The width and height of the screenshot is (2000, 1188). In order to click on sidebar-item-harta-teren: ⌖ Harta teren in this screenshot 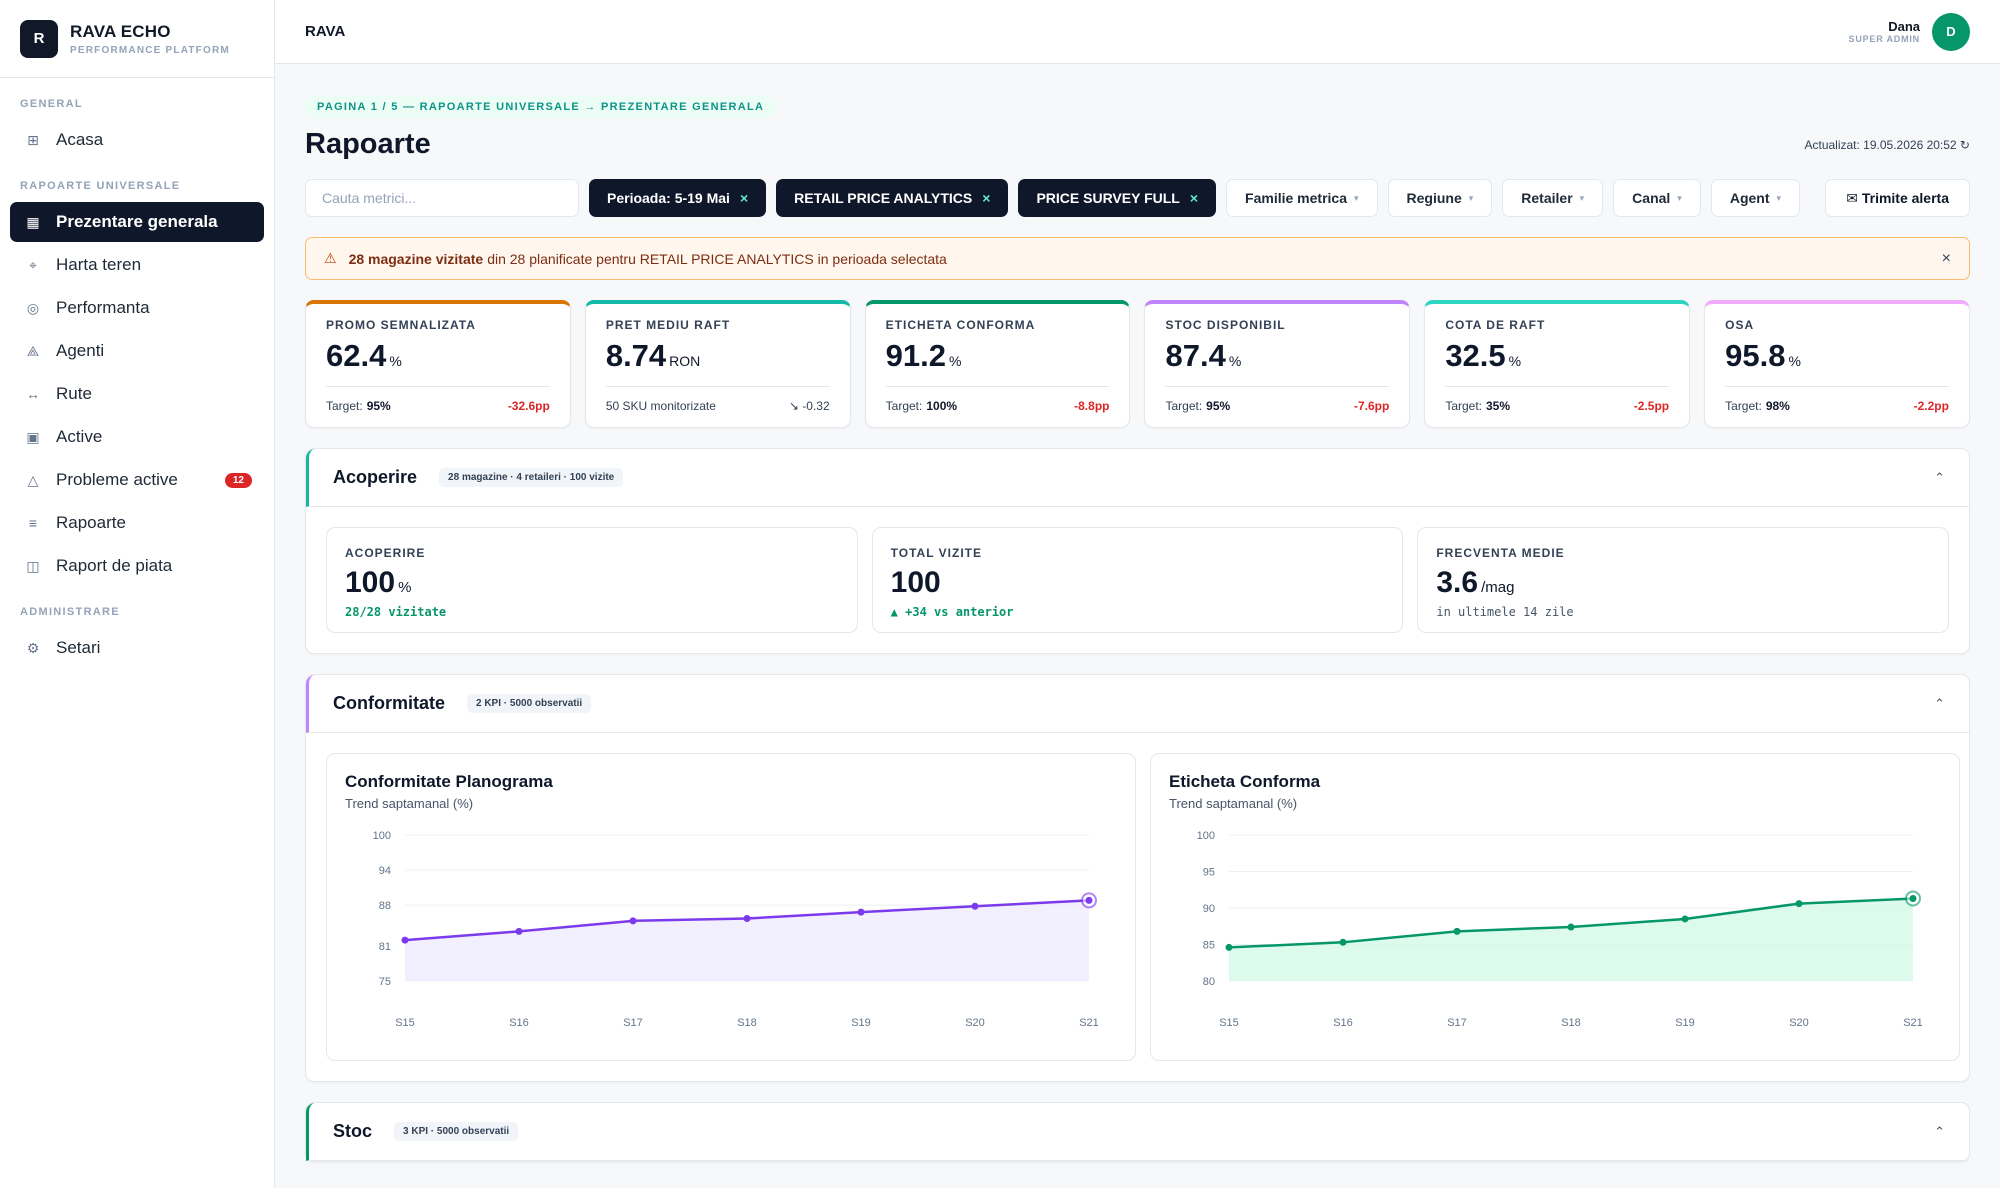, I will do `click(137, 265)`.